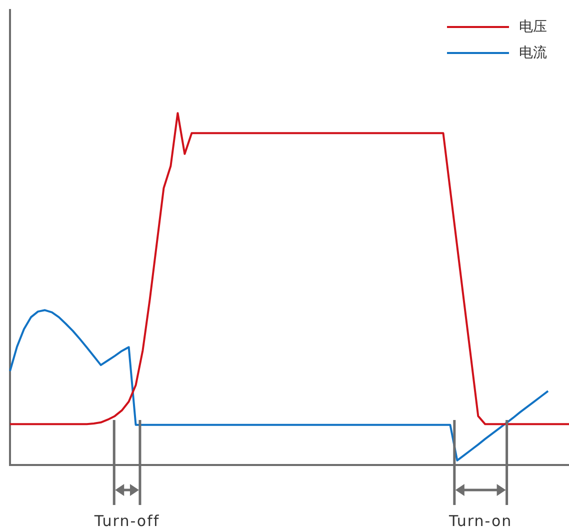 The image size is (569, 532). What do you see at coordinates (480, 521) in the screenshot?
I see `text: Turn-on` at bounding box center [480, 521].